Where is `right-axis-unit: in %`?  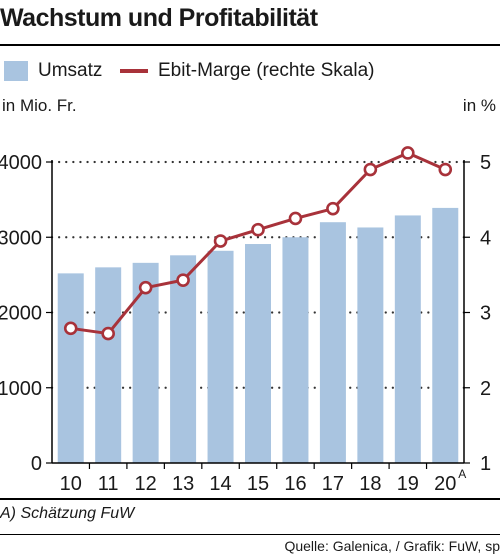
right-axis-unit: in % is located at coordinates (479, 105).